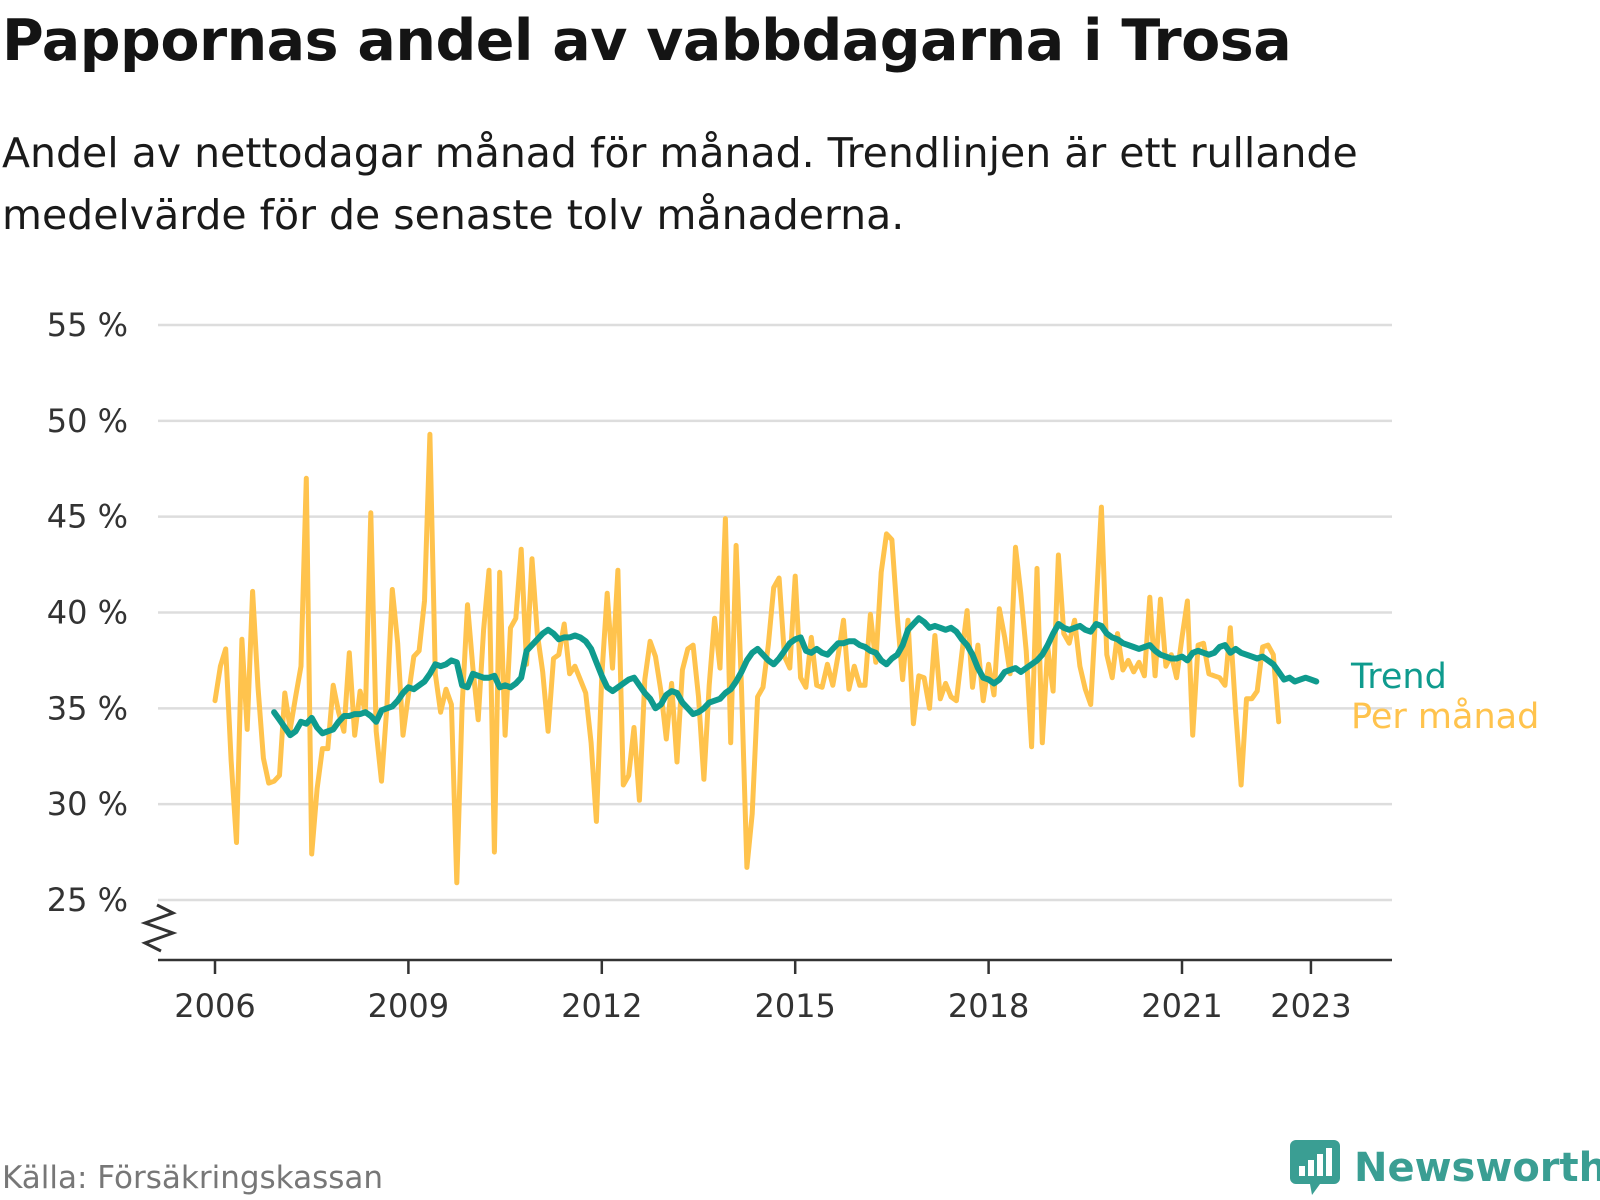  Describe the element at coordinates (647, 41) in the screenshot. I see `chart-title: Pappornas andel av vabbdagarna i Trosa` at that location.